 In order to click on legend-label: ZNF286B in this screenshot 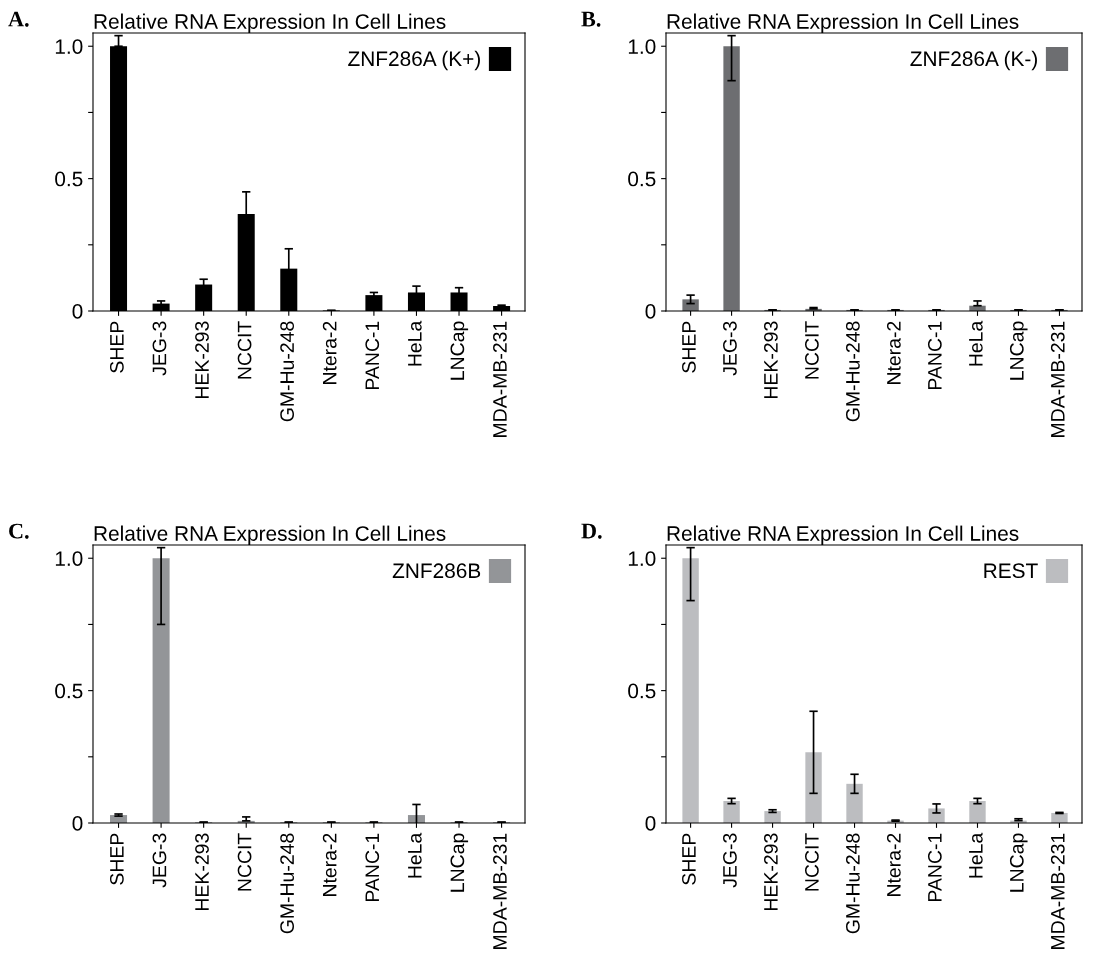, I will do `click(436, 571)`.